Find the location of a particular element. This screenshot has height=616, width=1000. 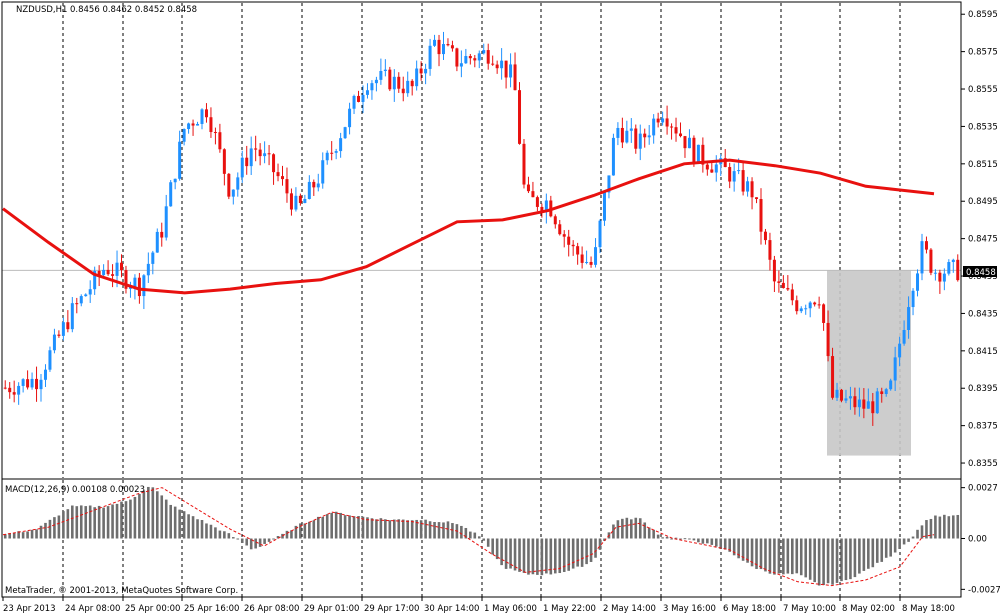

price-tick-label: 0.8515 is located at coordinates (983, 165).